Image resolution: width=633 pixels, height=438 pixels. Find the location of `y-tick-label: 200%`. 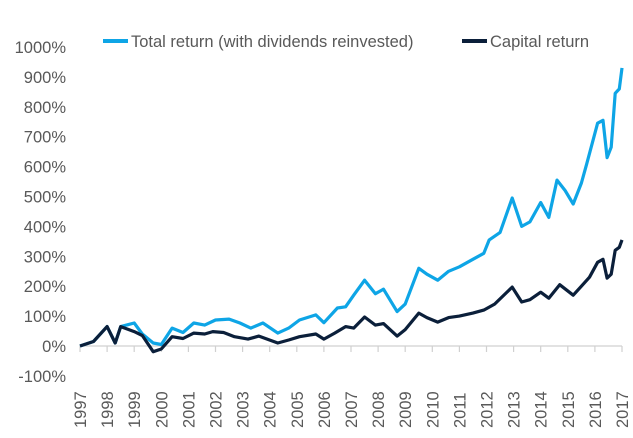

y-tick-label: 200% is located at coordinates (45, 287).